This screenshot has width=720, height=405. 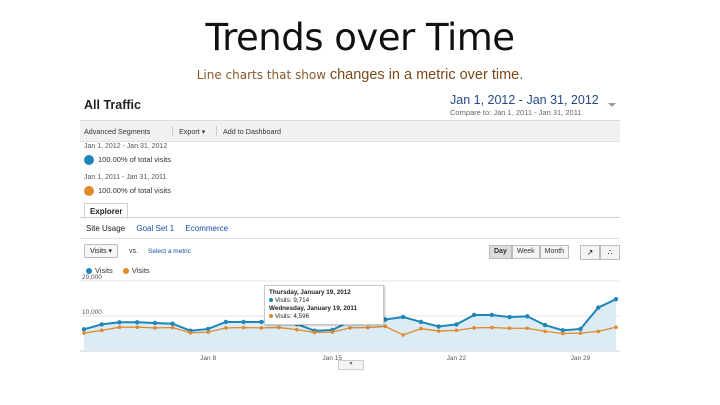 I want to click on tooltip-date-previous: Wednesday, January 19, 2011, so click(x=313, y=308).